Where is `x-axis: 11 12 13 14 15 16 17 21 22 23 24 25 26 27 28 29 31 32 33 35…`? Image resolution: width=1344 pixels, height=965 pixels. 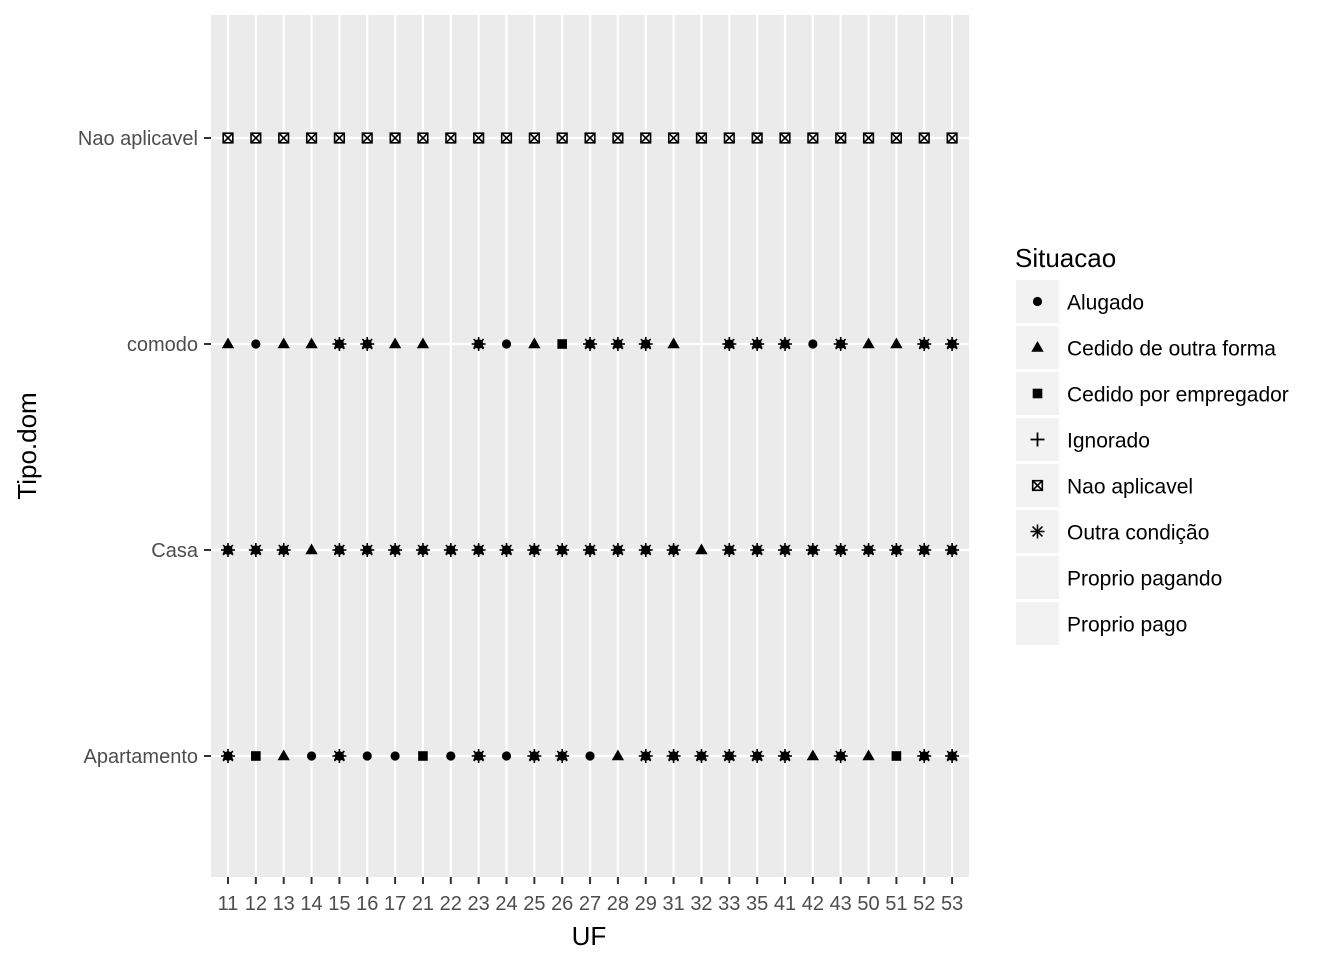
x-axis: 11 12 13 14 15 16 17 21 22 23 24 25 26 27 28 29 31 32 33 35… is located at coordinates (590, 896).